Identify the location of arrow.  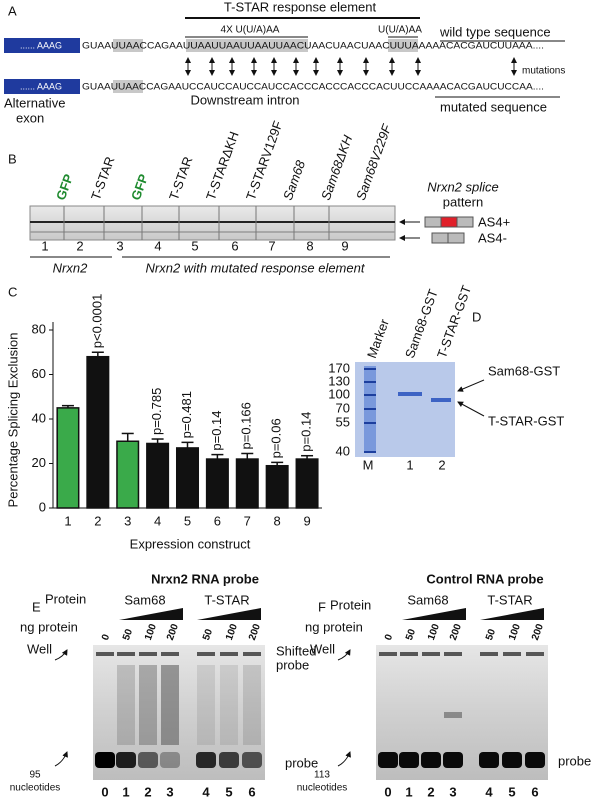
(471, 385).